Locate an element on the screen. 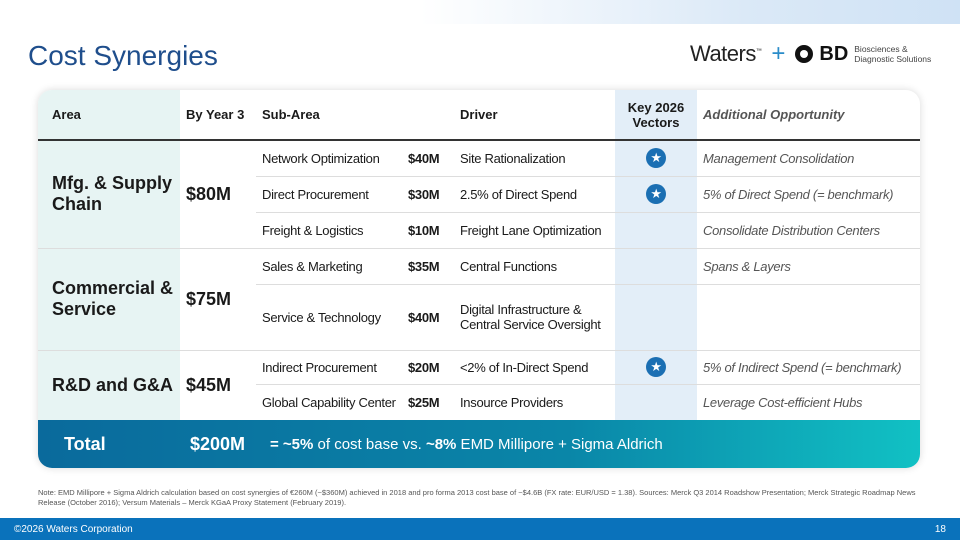 The height and width of the screenshot is (540, 960). total-value: $200M is located at coordinates (218, 443).